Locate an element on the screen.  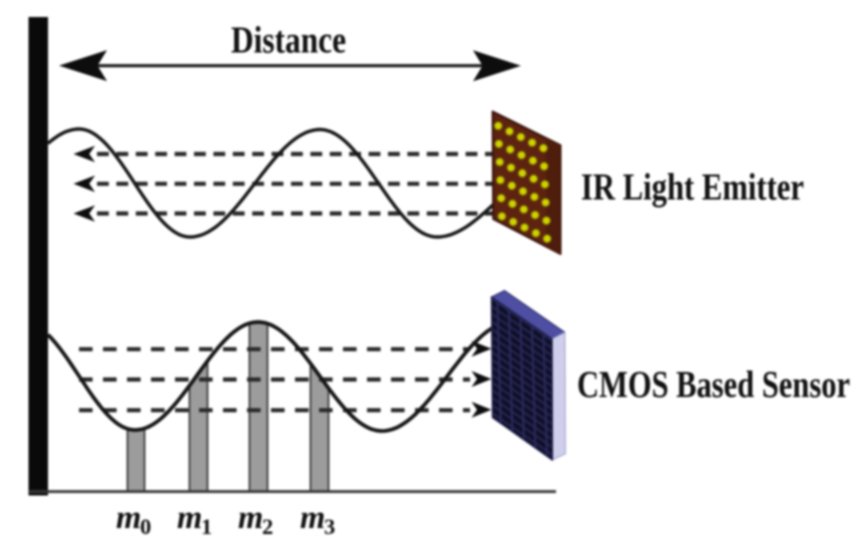
svg-text: 3 is located at coordinates (329, 526).